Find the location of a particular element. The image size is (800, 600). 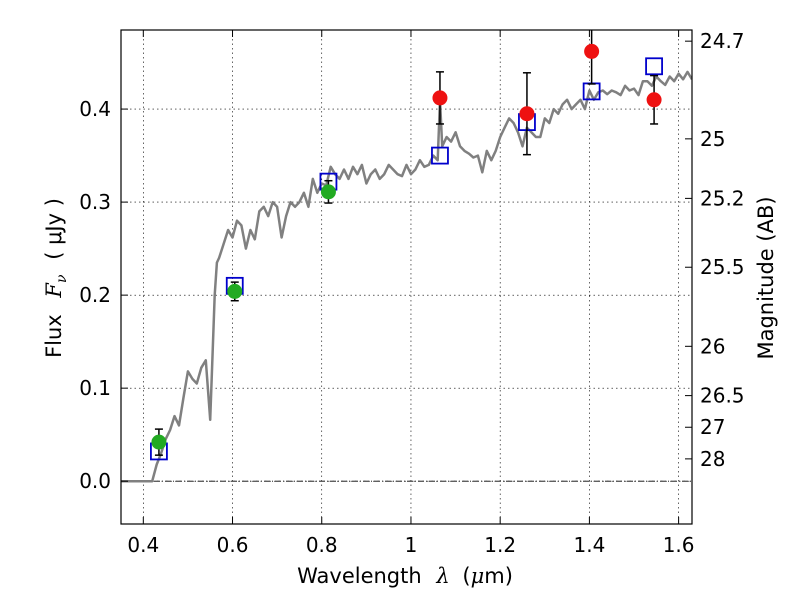

x-tick-label: 1.4 is located at coordinates (589, 545).